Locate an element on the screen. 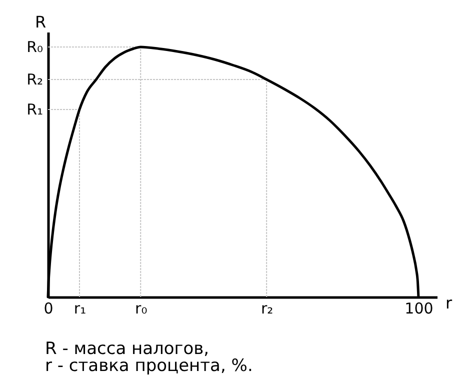 The height and width of the screenshot is (391, 469). x-tick-label: 0 is located at coordinates (49, 309).